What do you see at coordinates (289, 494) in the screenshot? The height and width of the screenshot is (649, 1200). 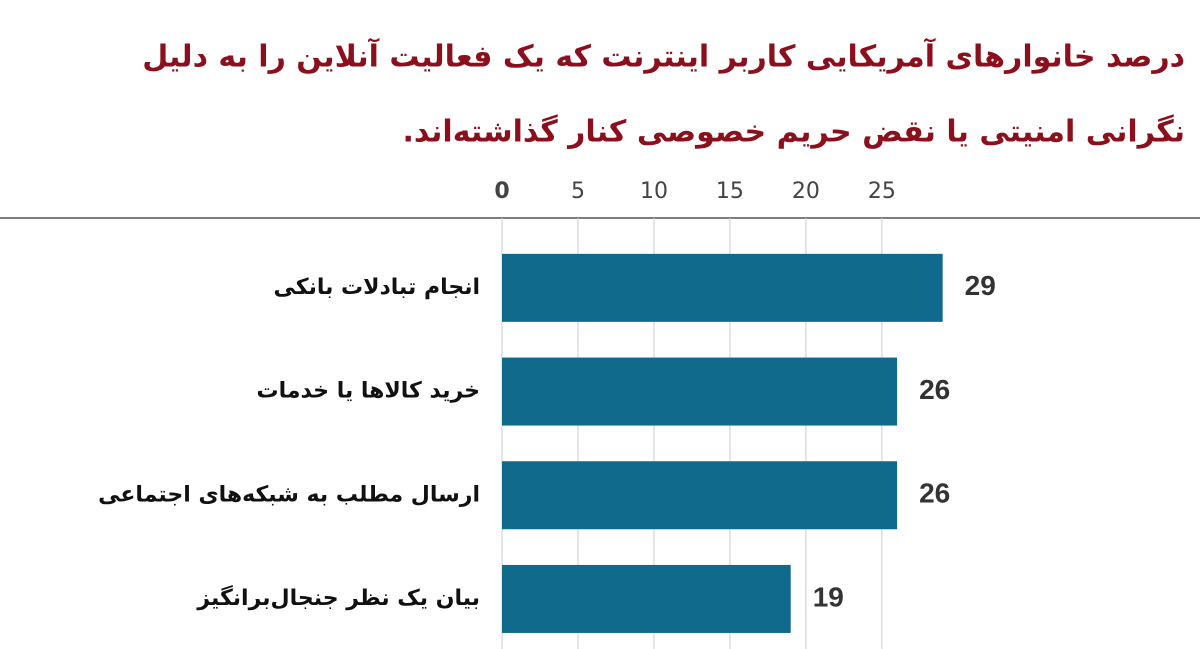 I see `category-label: ارسال مطلب به شبکه‌های اجتماعی` at bounding box center [289, 494].